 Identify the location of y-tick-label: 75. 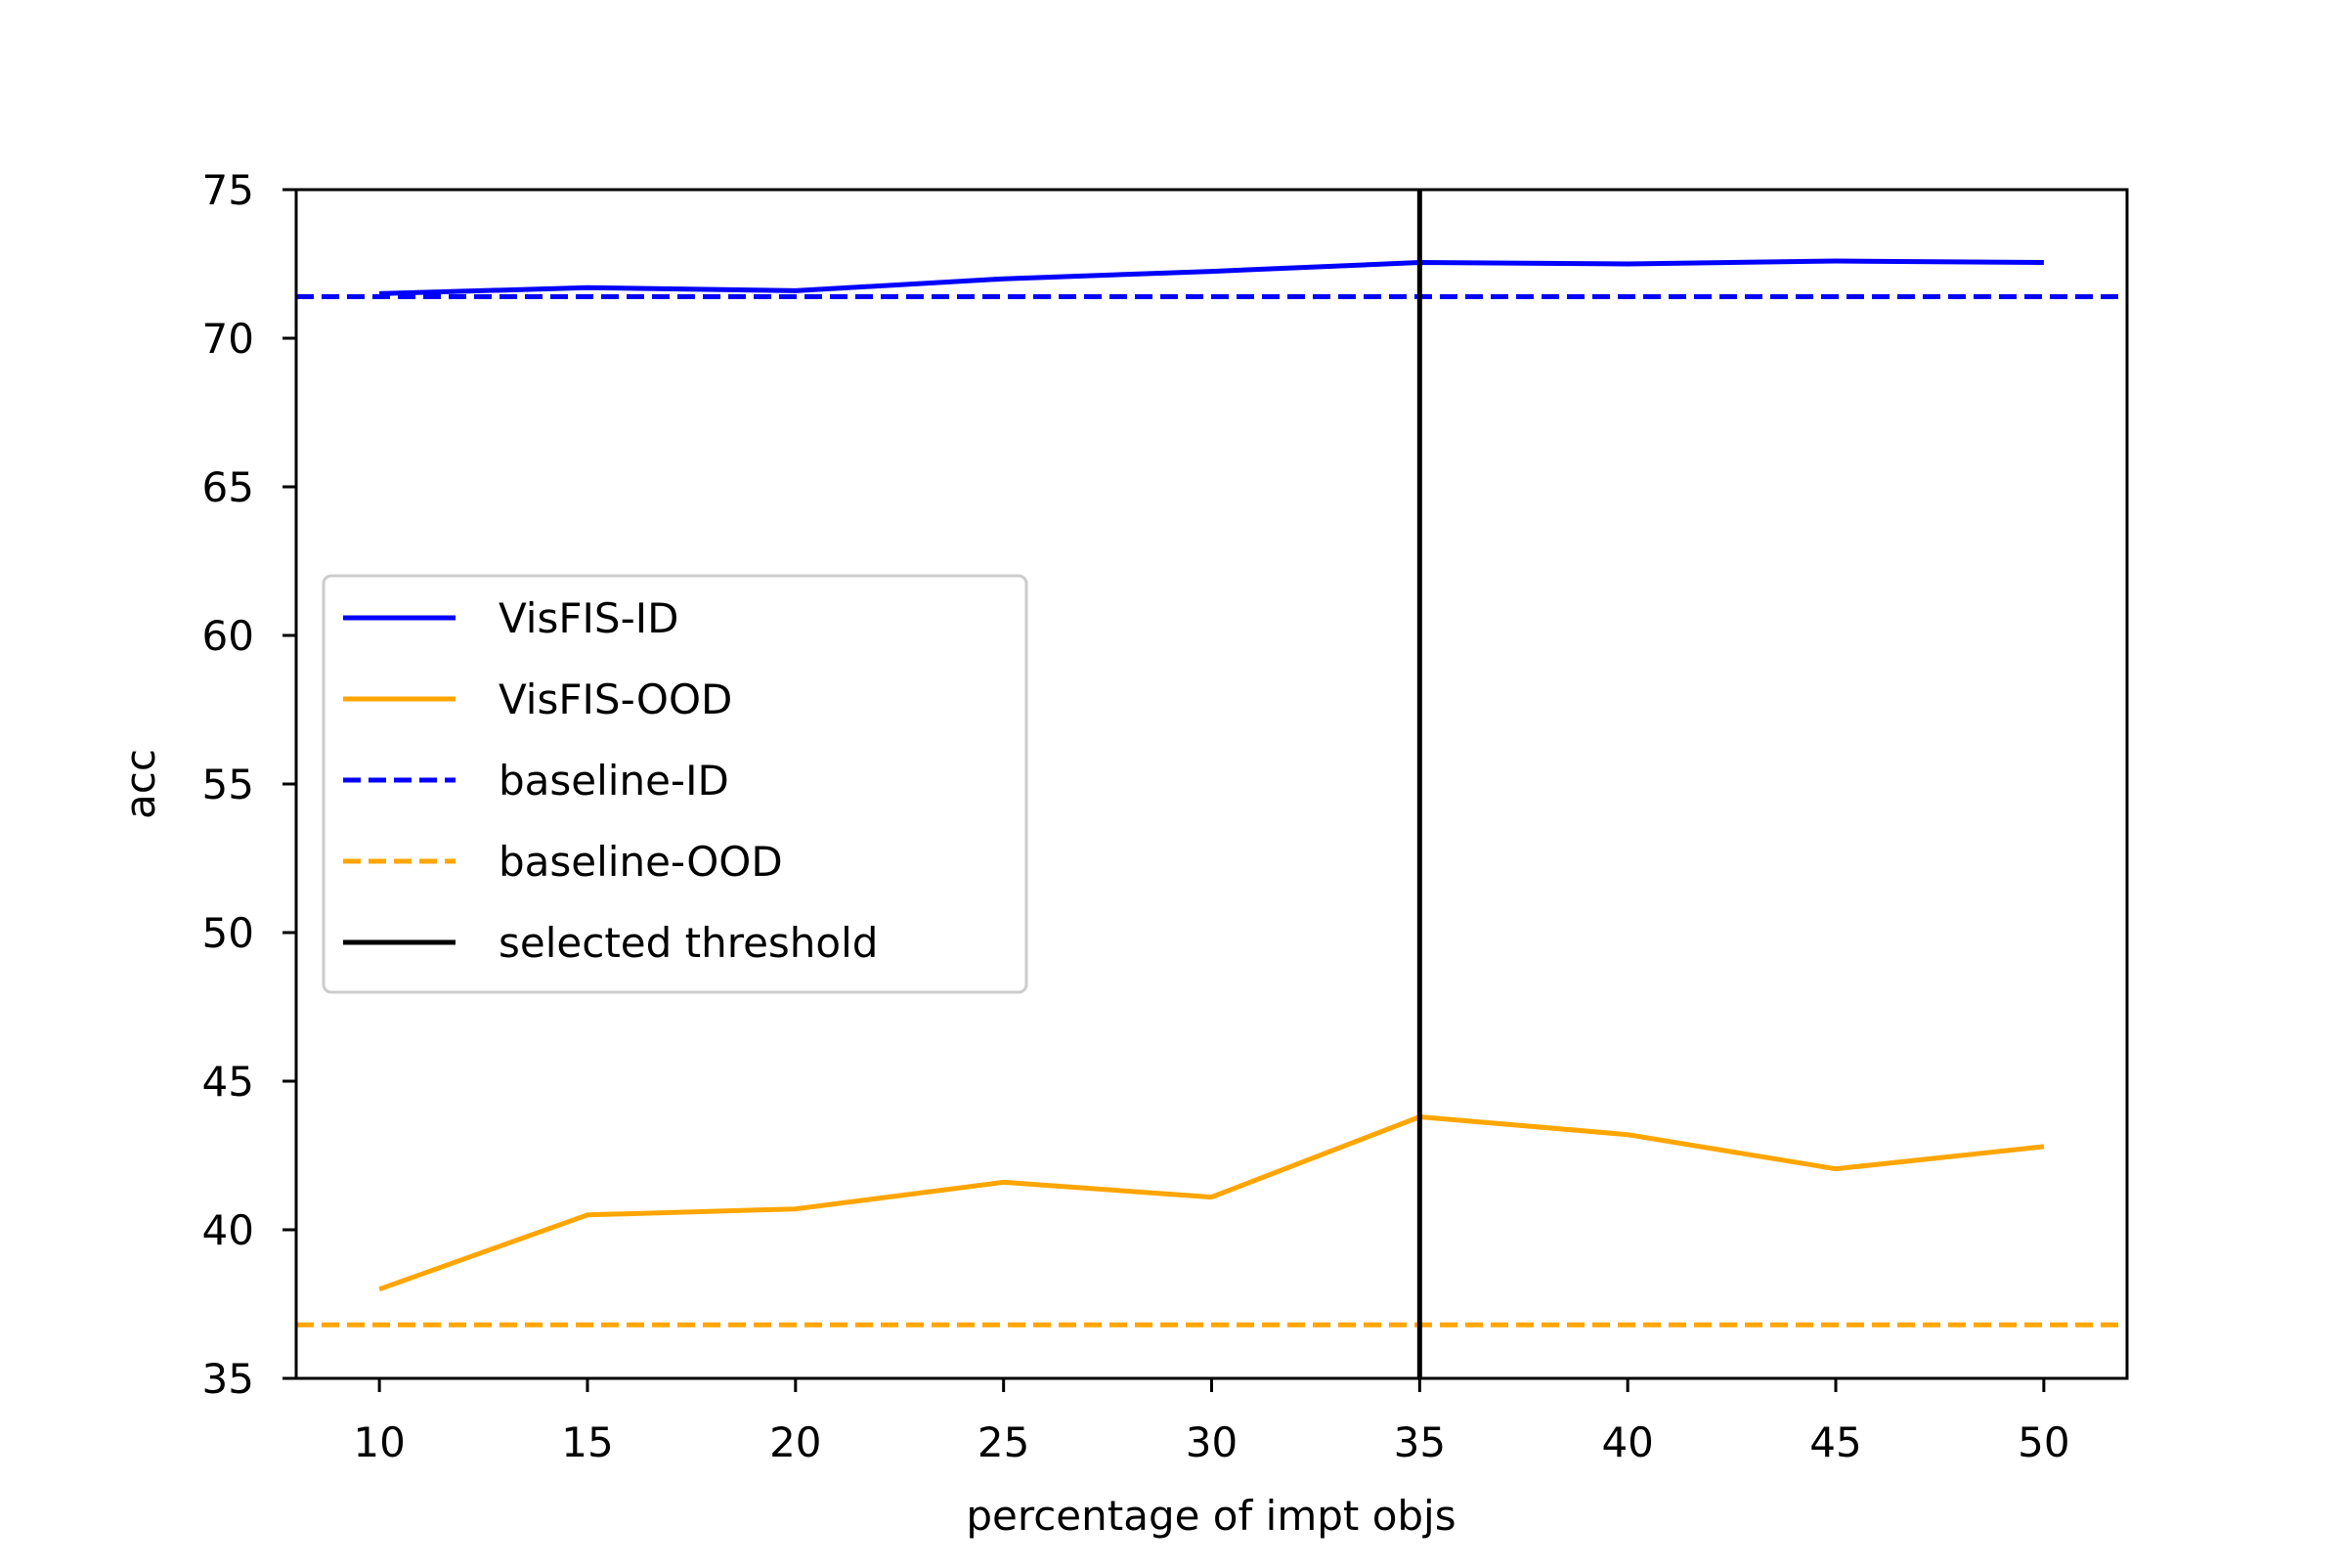
(228, 190).